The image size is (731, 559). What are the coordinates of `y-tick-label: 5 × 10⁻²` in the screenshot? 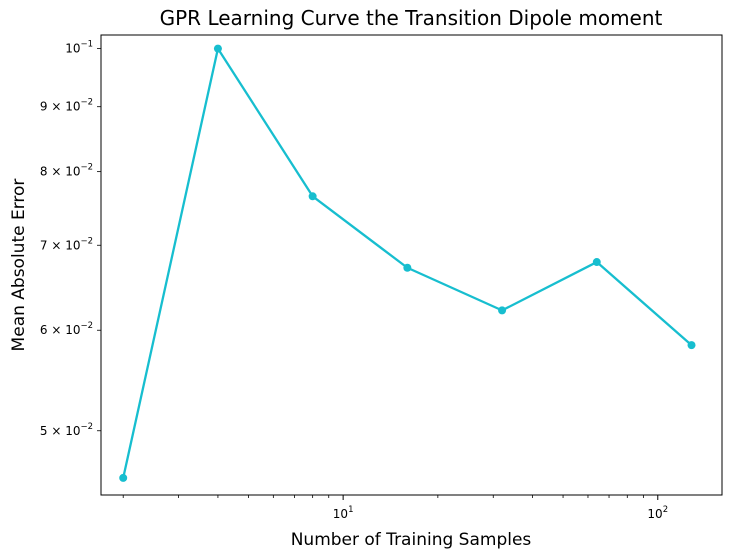 It's located at (66, 430).